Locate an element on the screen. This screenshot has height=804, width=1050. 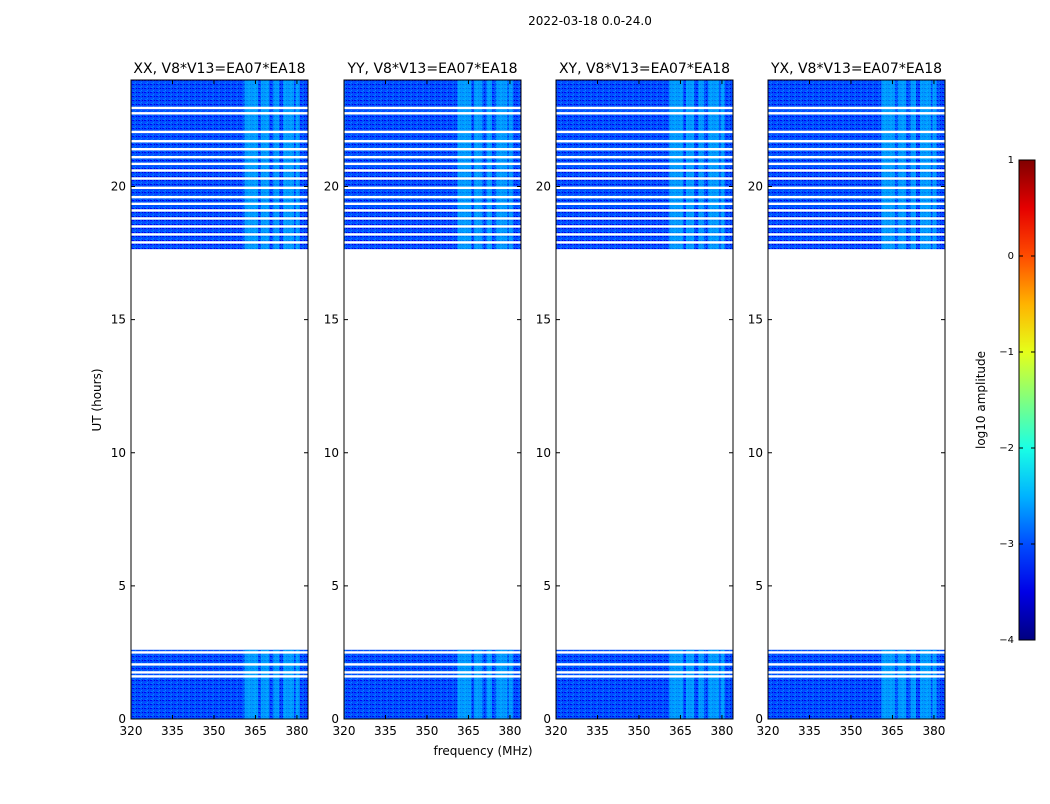
colorbar-tick-label: −4 is located at coordinates (1006, 640).